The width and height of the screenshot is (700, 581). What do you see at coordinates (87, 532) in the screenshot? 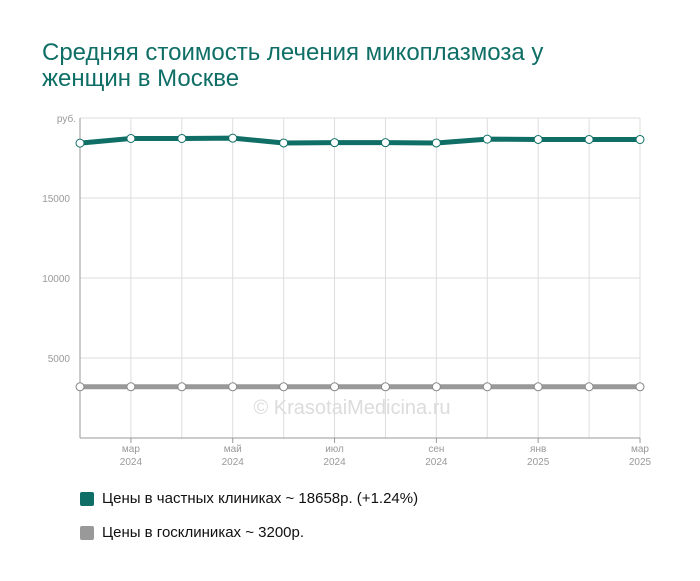
I see `legend-swatch-public` at bounding box center [87, 532].